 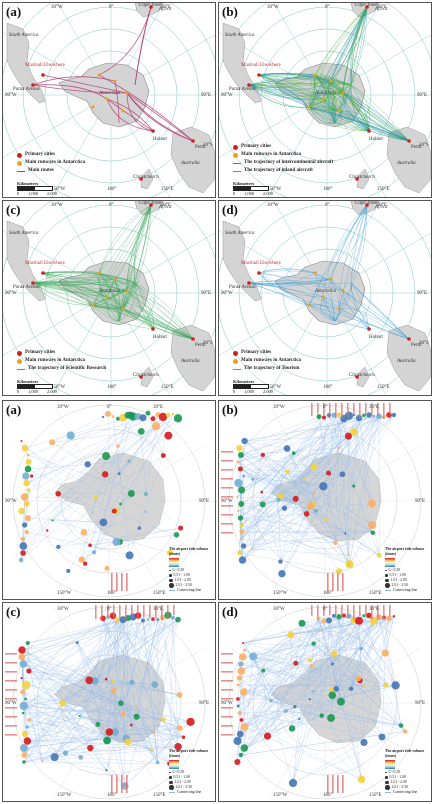 What do you see at coordinates (206, 293) in the screenshot?
I see `lon-label-90e: 90°E` at bounding box center [206, 293].